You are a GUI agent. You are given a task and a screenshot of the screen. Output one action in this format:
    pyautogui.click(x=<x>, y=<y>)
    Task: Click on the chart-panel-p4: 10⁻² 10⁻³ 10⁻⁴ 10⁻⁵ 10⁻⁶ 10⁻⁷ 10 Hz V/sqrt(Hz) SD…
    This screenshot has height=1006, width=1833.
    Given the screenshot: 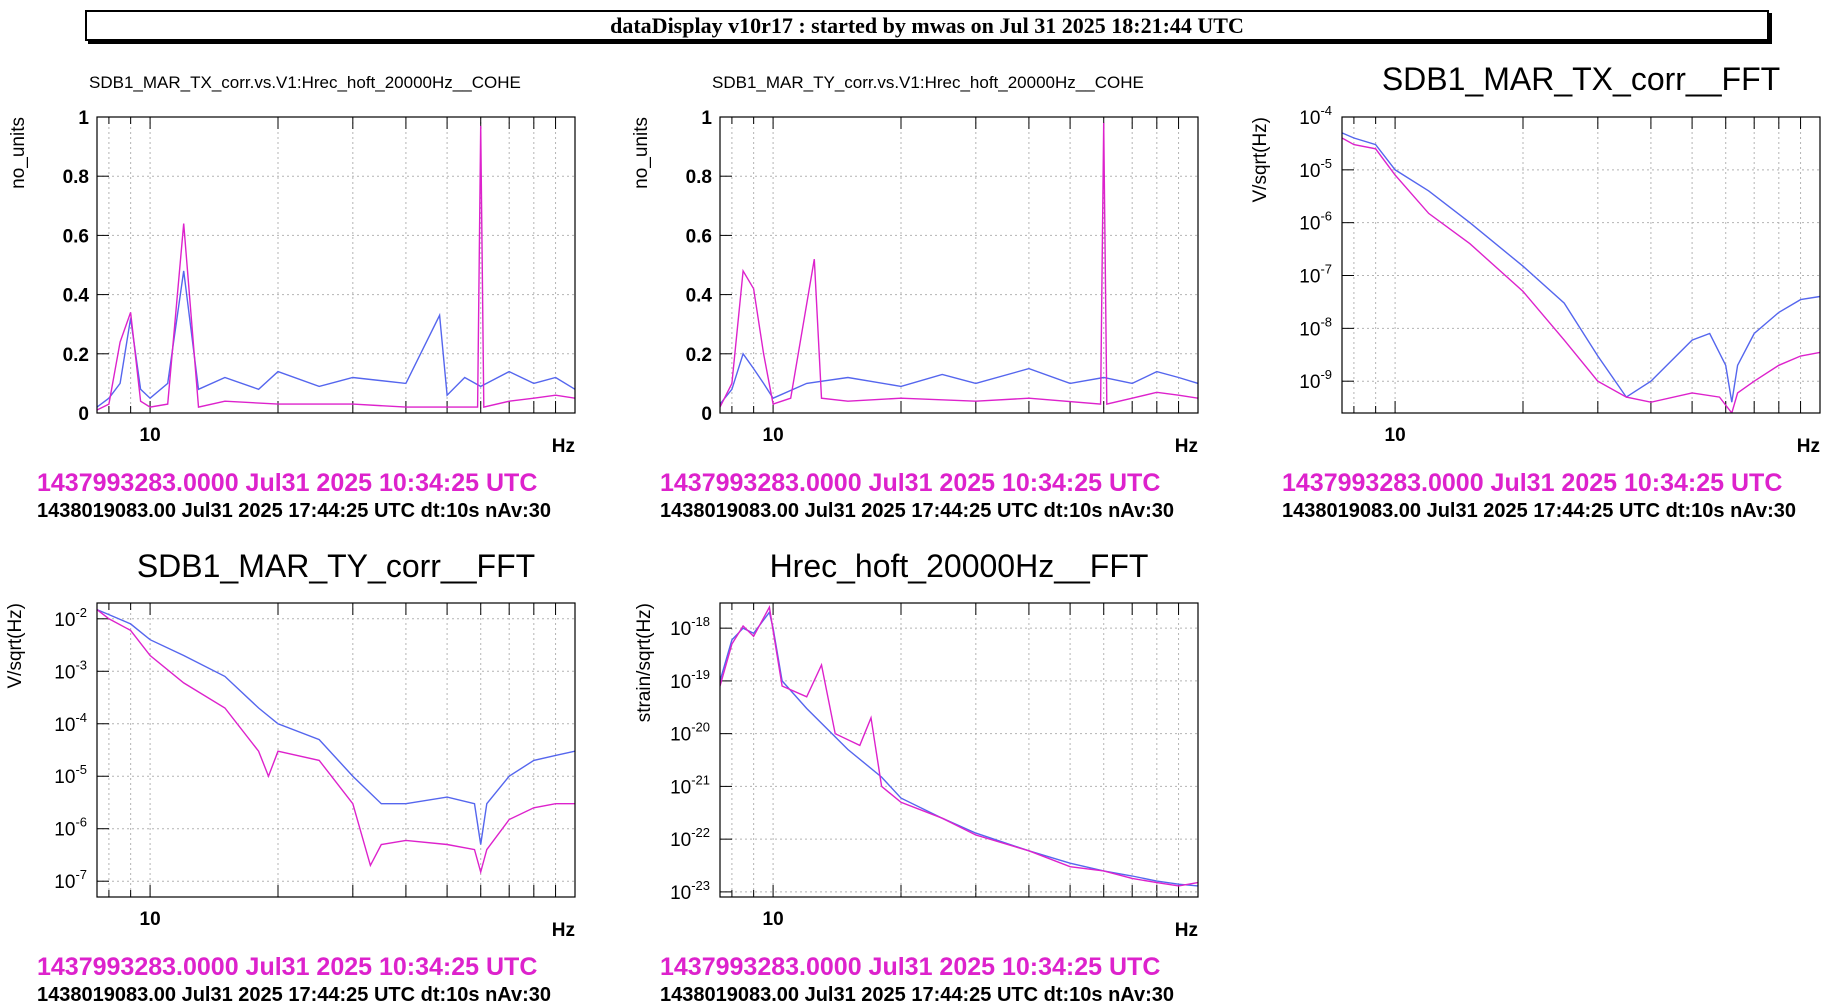 What is the action you would take?
    pyautogui.click(x=290, y=777)
    